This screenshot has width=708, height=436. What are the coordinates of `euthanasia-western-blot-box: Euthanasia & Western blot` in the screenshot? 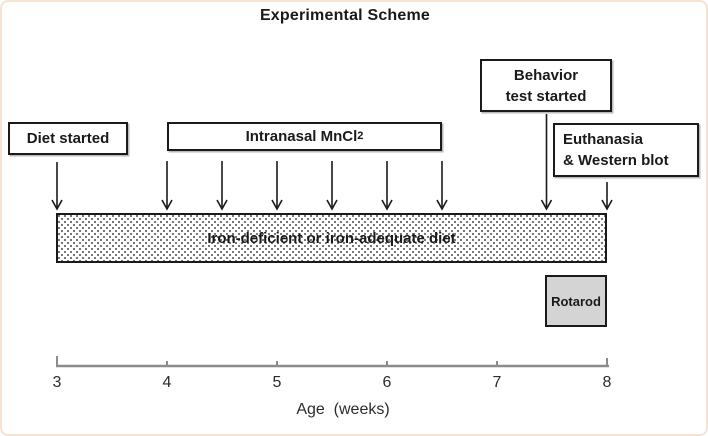 It's located at (626, 150).